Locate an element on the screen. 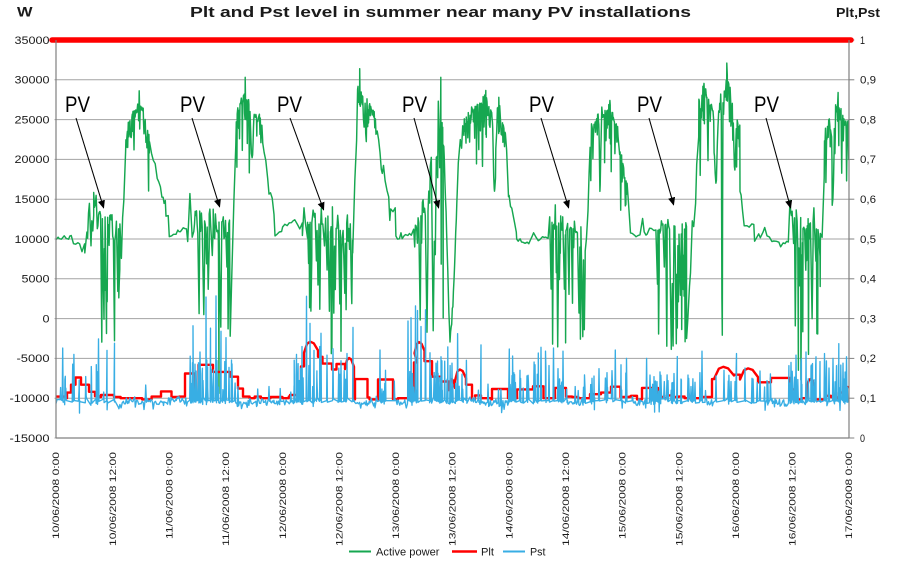 Image resolution: width=904 pixels, height=568 pixels. svg-text: 14/06/2008 12:00 is located at coordinates (566, 499).